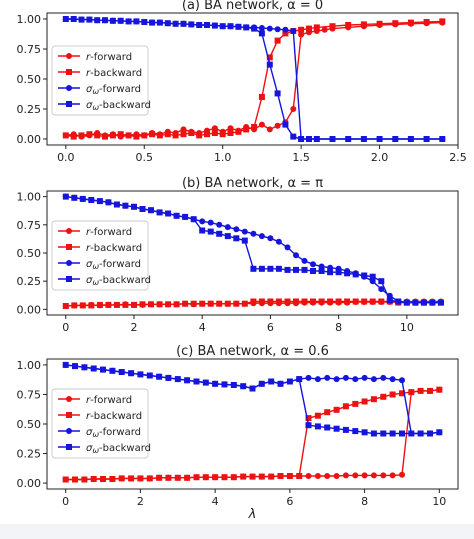 This screenshot has height=539, width=474. Describe the element at coordinates (338, 327) in the screenshot. I see `x-tick-label: 8` at that location.